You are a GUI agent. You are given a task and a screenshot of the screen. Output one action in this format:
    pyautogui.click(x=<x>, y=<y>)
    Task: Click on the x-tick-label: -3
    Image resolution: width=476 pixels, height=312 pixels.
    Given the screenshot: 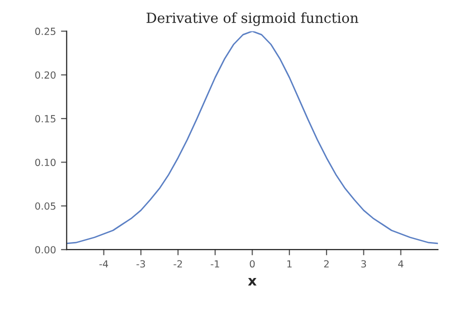 What is the action you would take?
    pyautogui.click(x=140, y=264)
    